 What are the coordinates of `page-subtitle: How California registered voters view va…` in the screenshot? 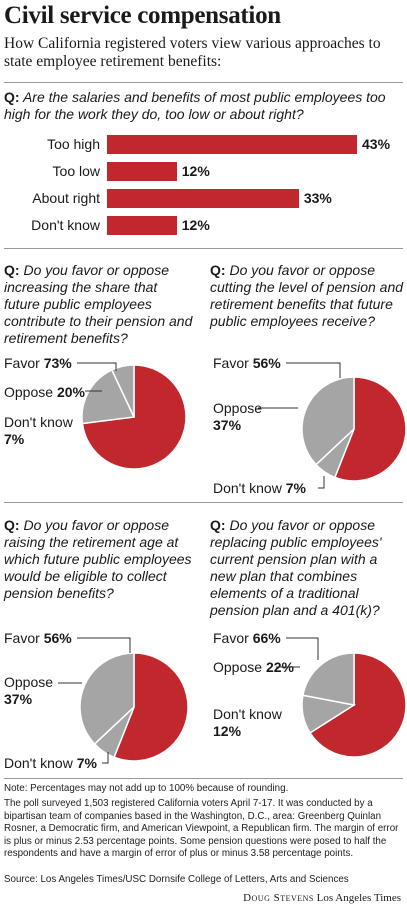 It's located at (192, 52).